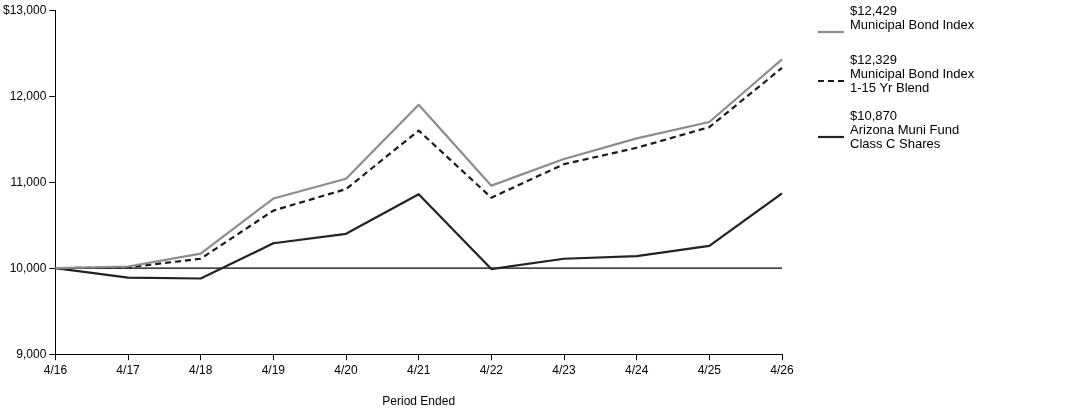 The image size is (1092, 417). What do you see at coordinates (55, 369) in the screenshot?
I see `x-tick-label: 4/16` at bounding box center [55, 369].